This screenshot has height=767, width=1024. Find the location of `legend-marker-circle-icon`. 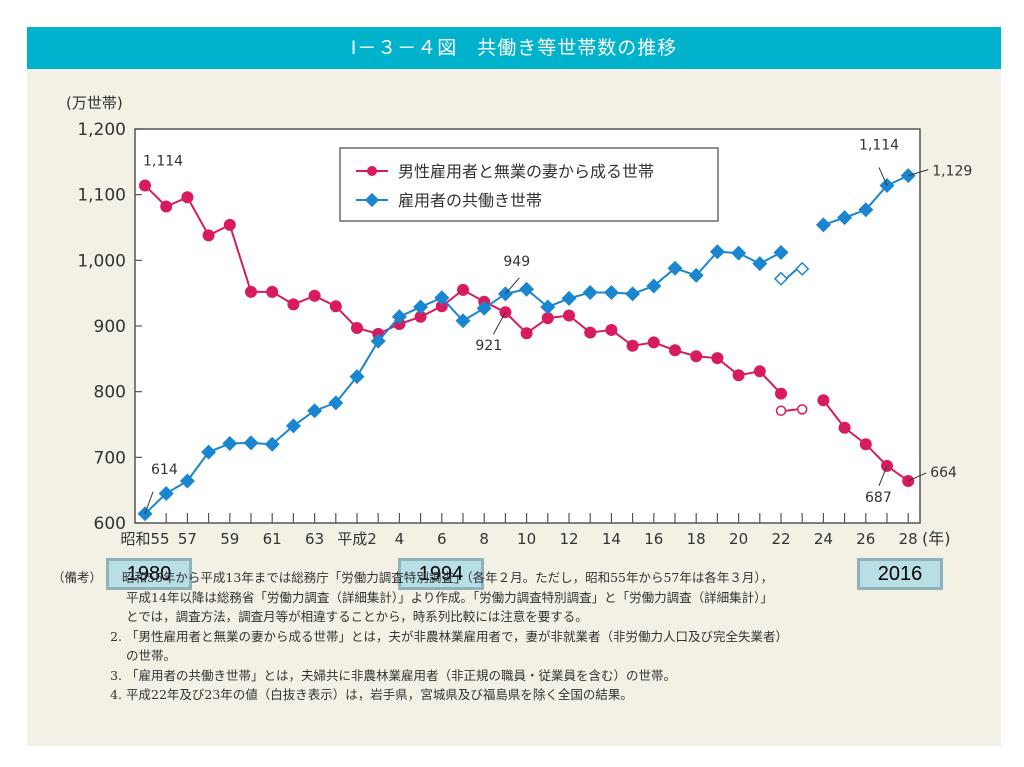

legend-marker-circle-icon is located at coordinates (372, 171).